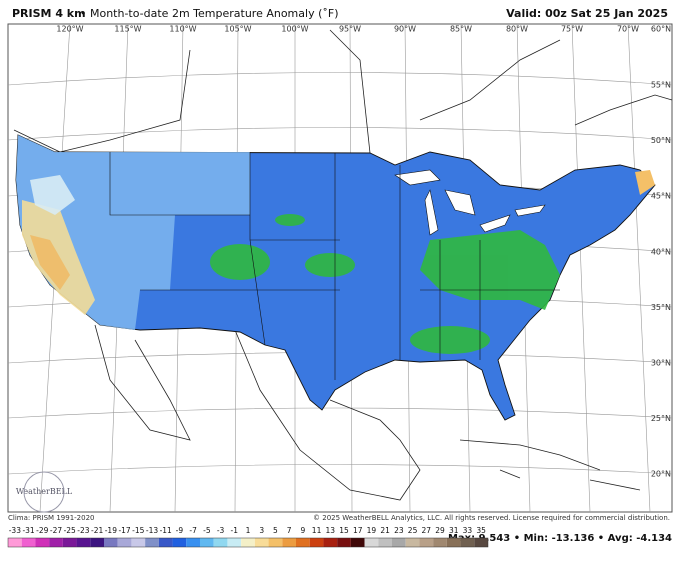  I want to click on latitude-label: 20°N, so click(661, 474).